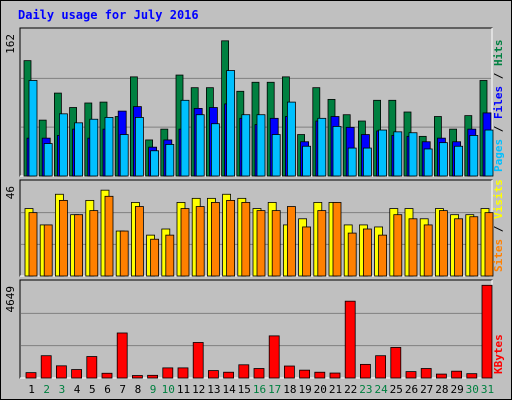  What do you see at coordinates (31, 389) in the screenshot?
I see `x-tick-label-day-1: 1` at bounding box center [31, 389].